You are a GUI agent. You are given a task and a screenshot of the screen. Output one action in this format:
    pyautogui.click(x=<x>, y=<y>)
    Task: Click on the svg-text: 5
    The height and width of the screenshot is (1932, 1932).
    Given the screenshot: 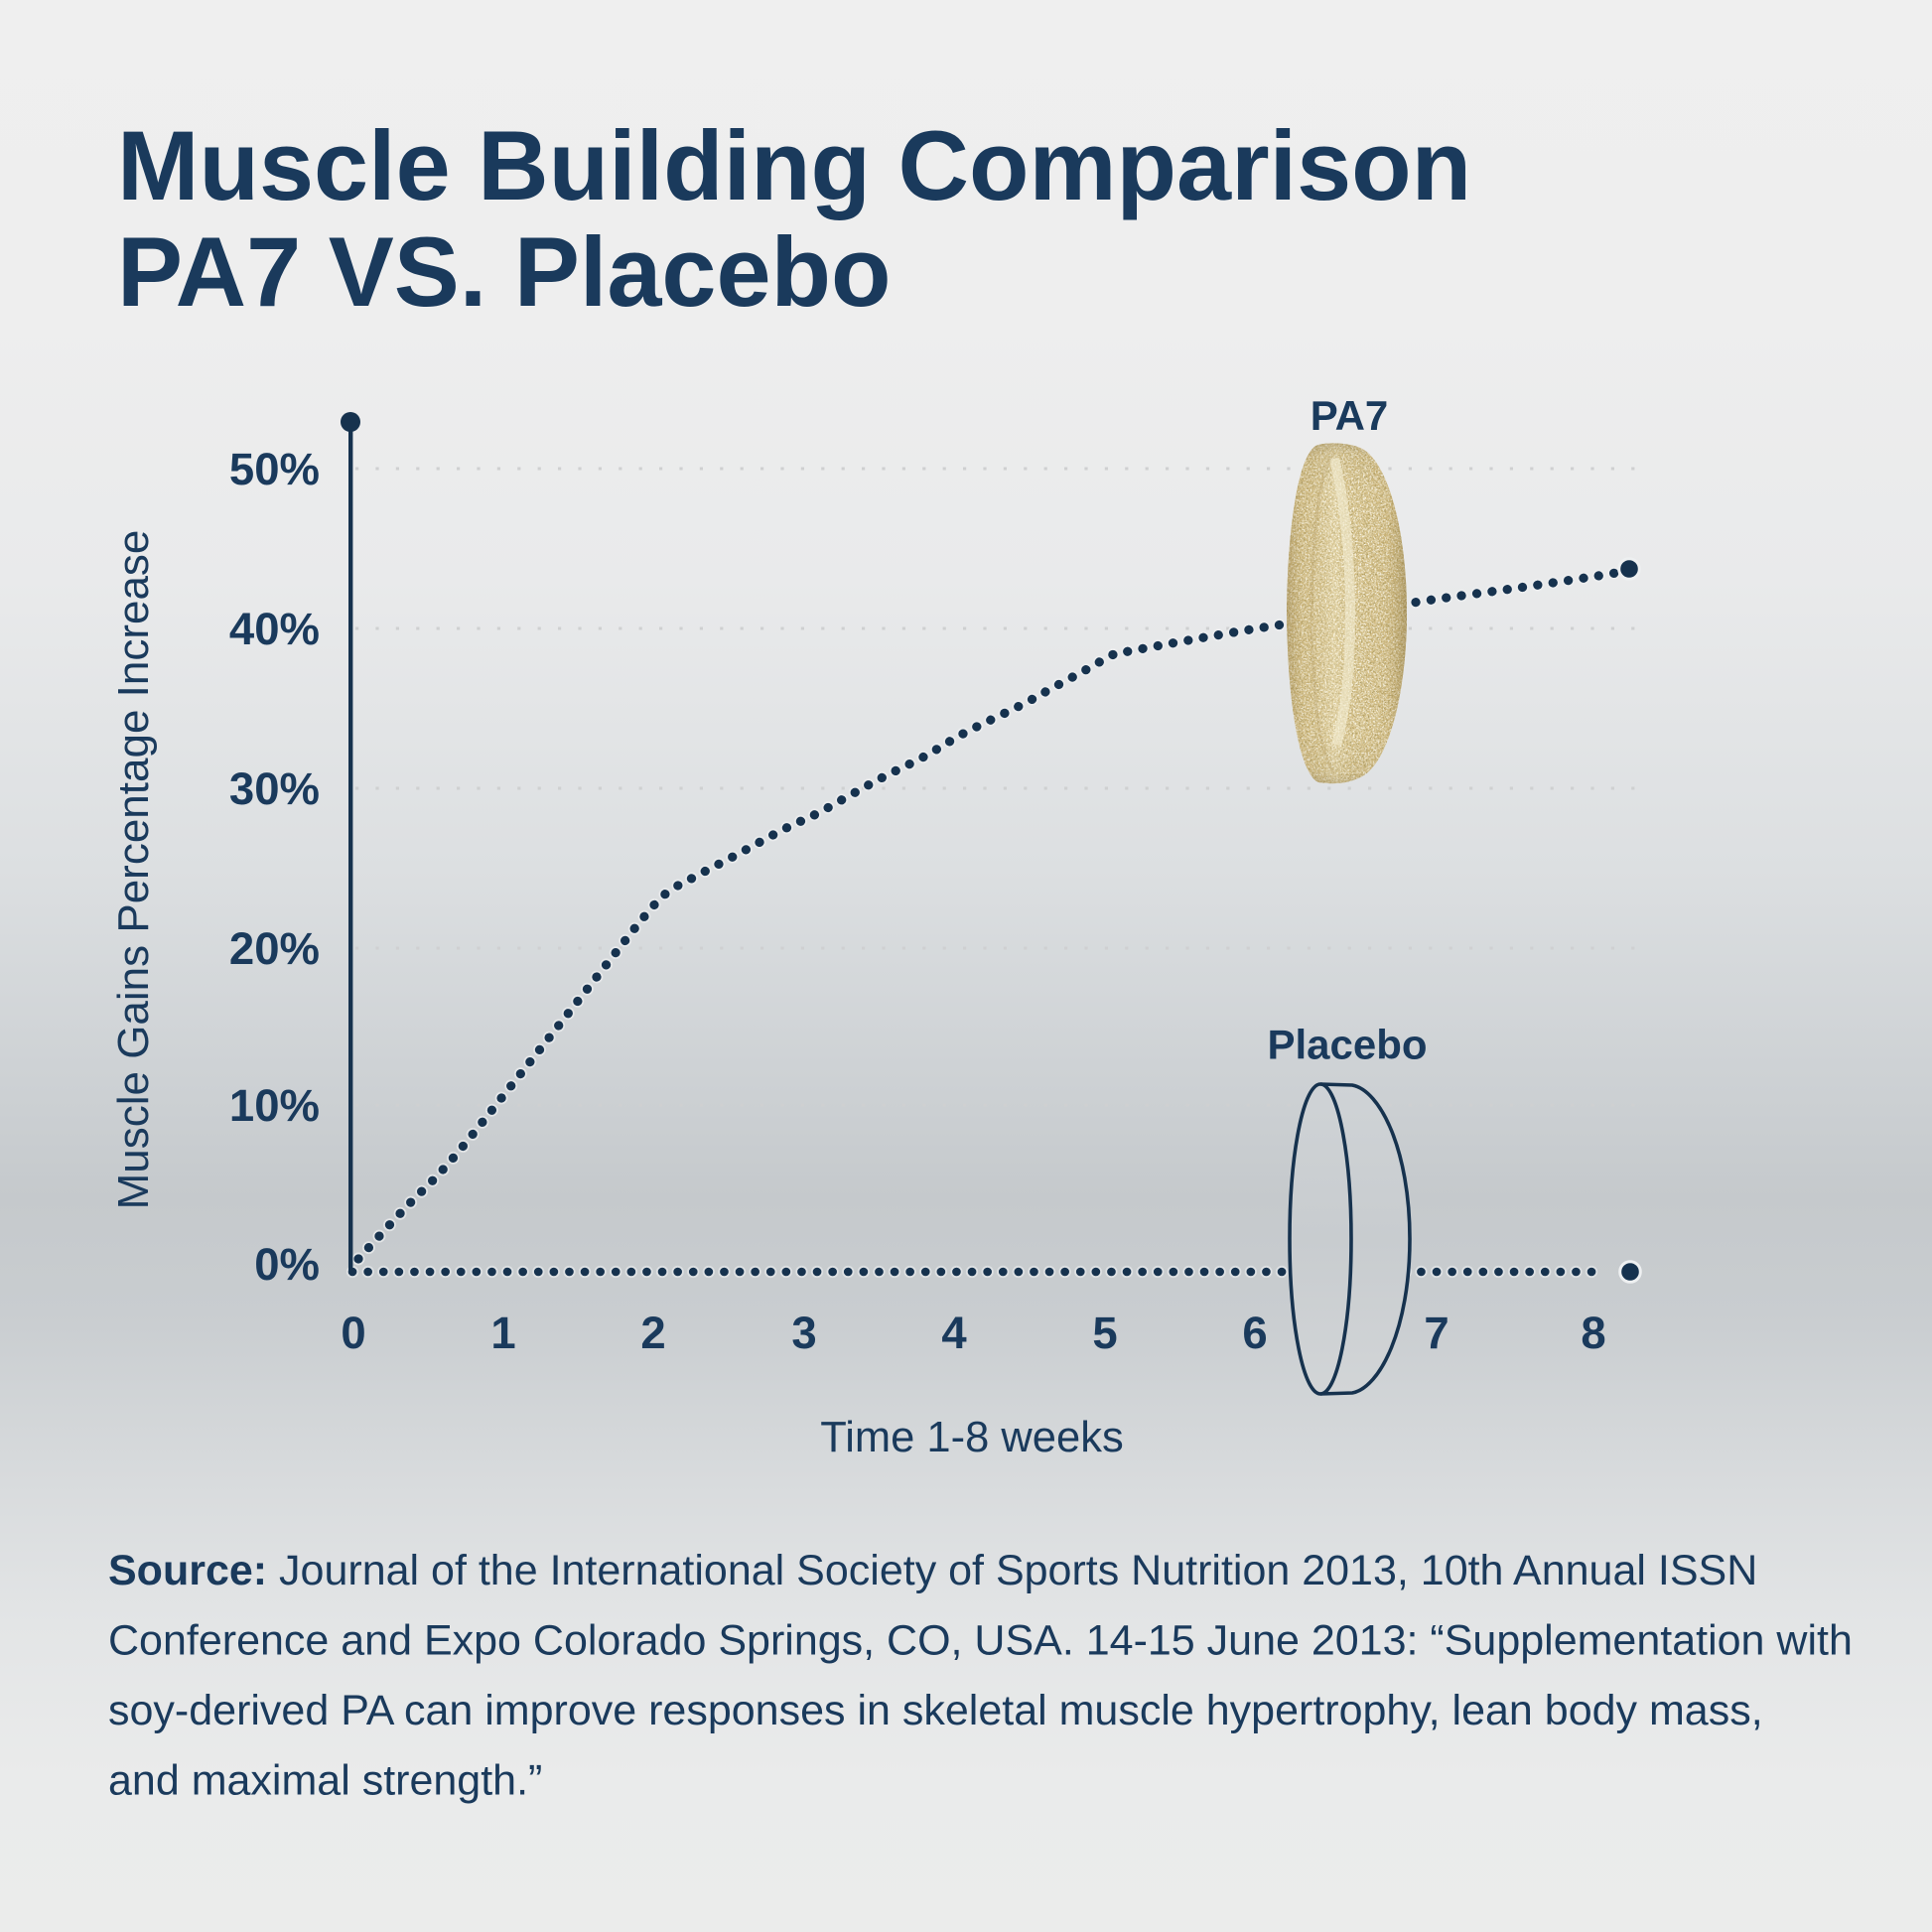 What is the action you would take?
    pyautogui.click(x=1104, y=1333)
    